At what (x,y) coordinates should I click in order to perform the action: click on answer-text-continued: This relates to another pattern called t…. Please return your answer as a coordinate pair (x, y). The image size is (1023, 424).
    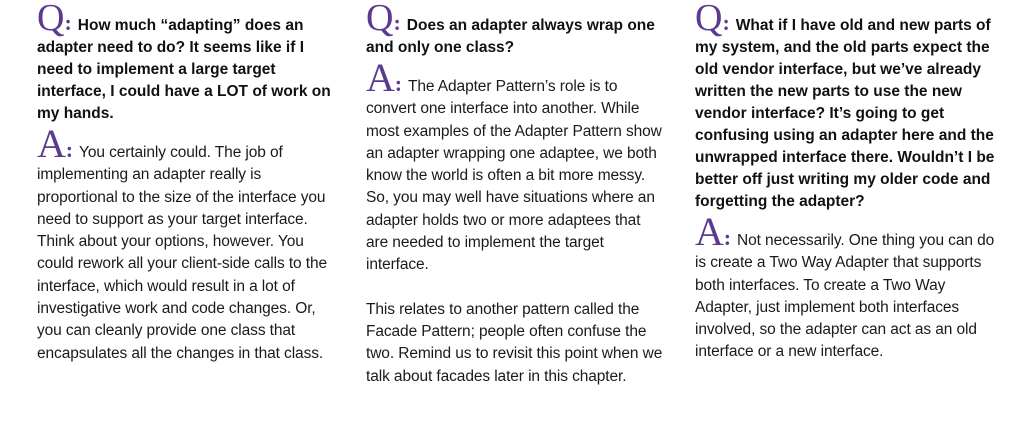
    Looking at the image, I should click on (514, 342).